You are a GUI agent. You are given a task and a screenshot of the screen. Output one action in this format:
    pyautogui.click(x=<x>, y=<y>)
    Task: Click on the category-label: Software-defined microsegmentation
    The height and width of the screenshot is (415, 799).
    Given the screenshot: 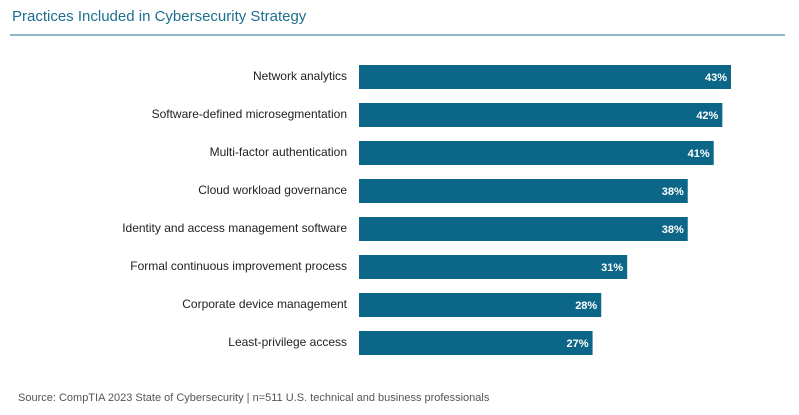 What is the action you would take?
    pyautogui.click(x=249, y=114)
    